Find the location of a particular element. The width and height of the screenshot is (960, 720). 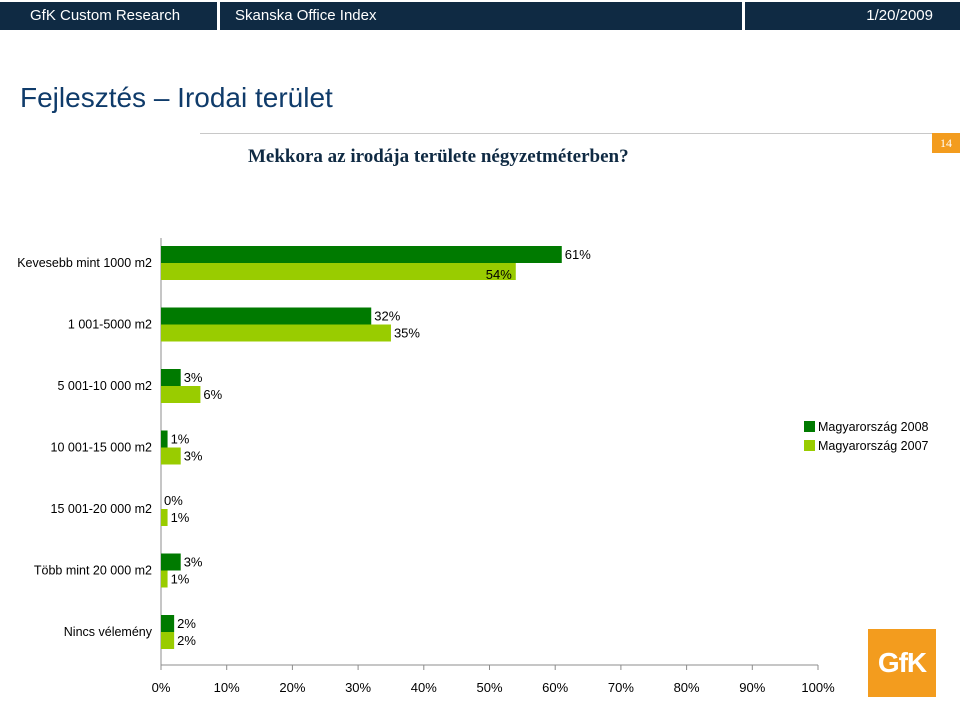

gfk-logo: GfK is located at coordinates (902, 663).